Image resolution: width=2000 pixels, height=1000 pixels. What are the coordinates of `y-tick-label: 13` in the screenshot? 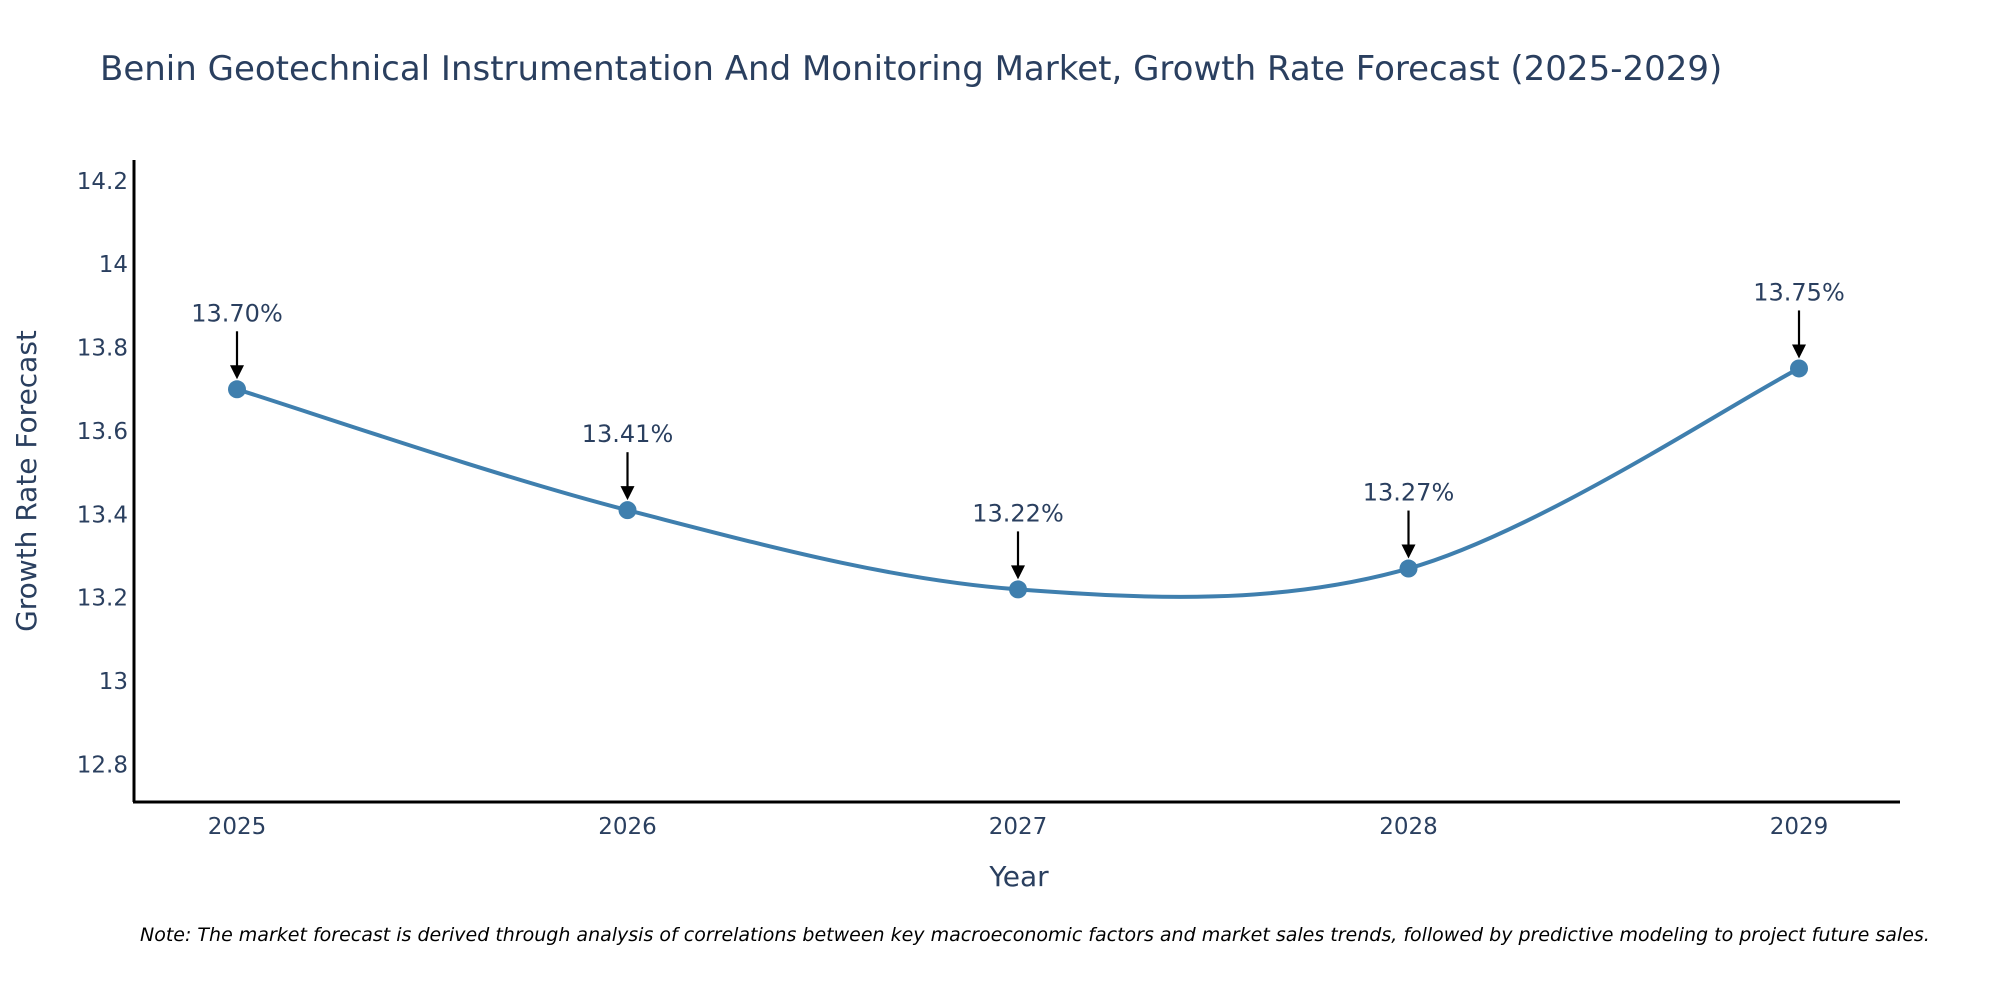 It's located at (113, 682).